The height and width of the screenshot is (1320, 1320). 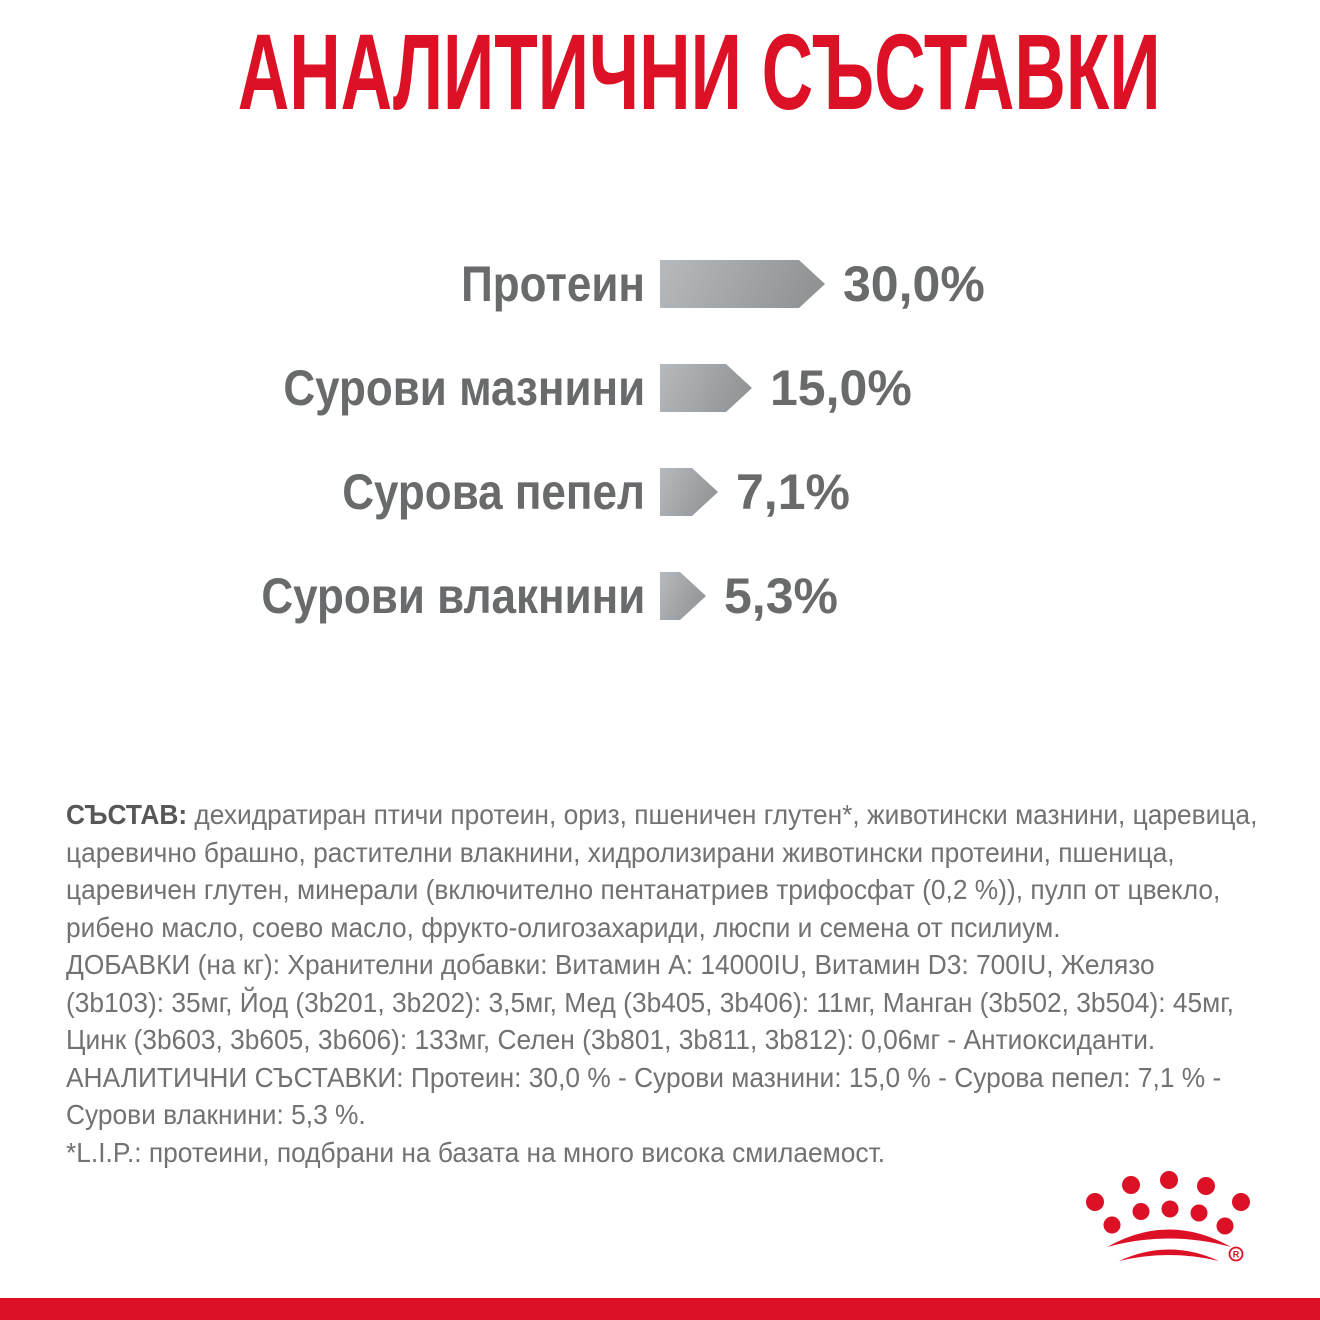 I want to click on chart-row: Сурови влакнини 5,3%, so click(x=660, y=596).